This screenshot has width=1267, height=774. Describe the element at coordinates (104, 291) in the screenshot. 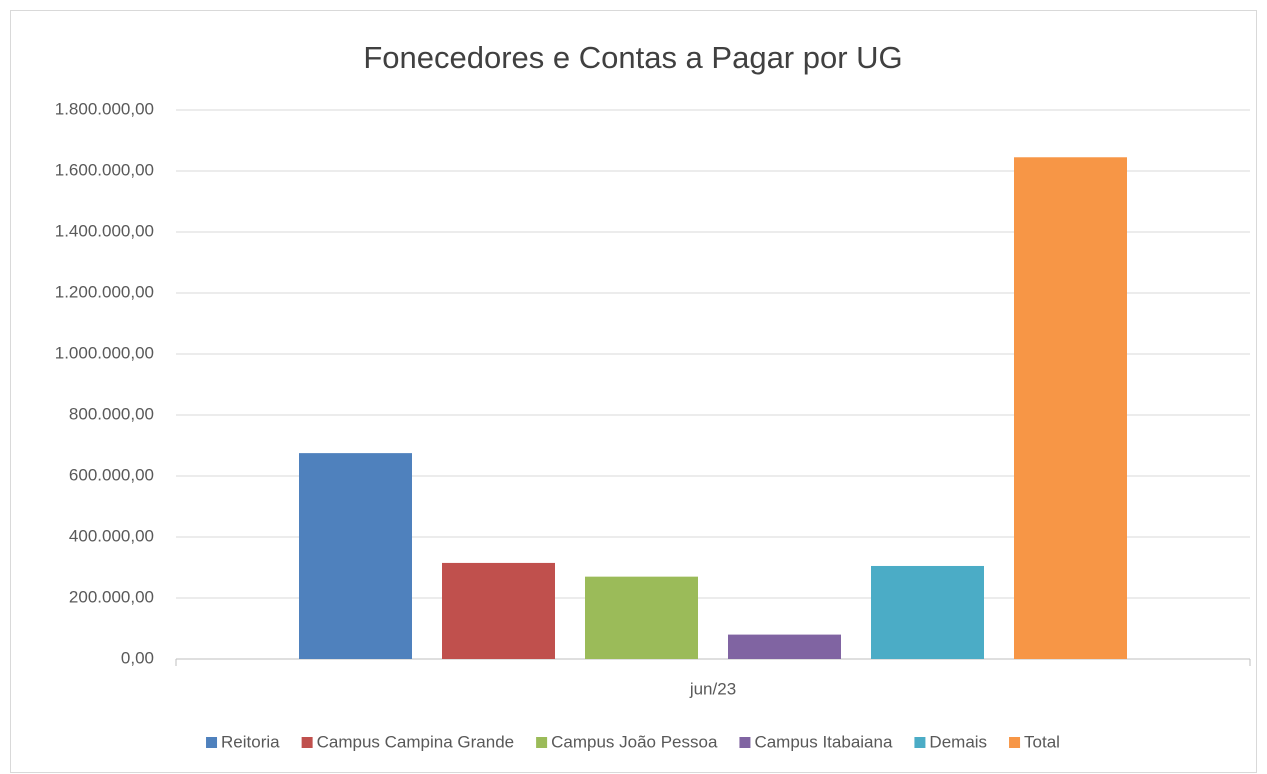

I see `y-tick-label: 1.200.000,00` at that location.